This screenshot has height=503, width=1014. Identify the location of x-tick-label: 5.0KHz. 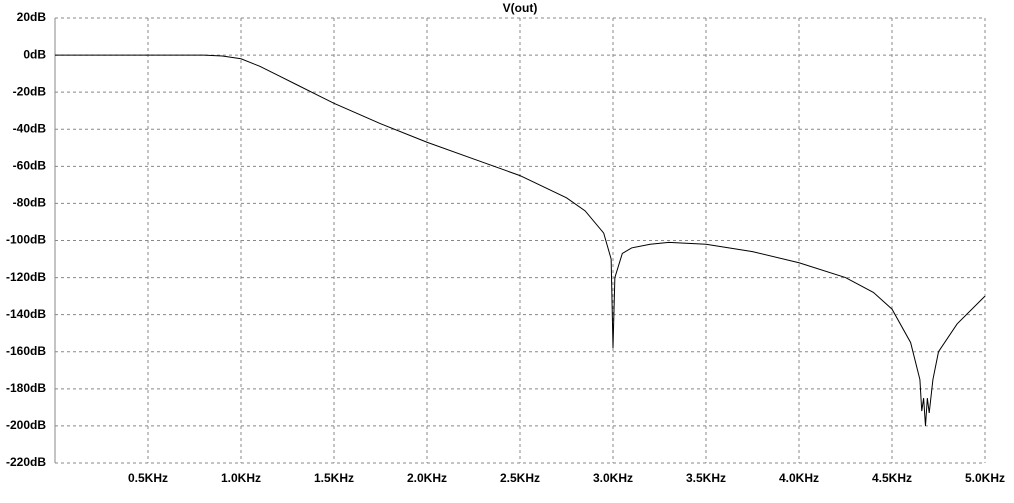
(985, 478).